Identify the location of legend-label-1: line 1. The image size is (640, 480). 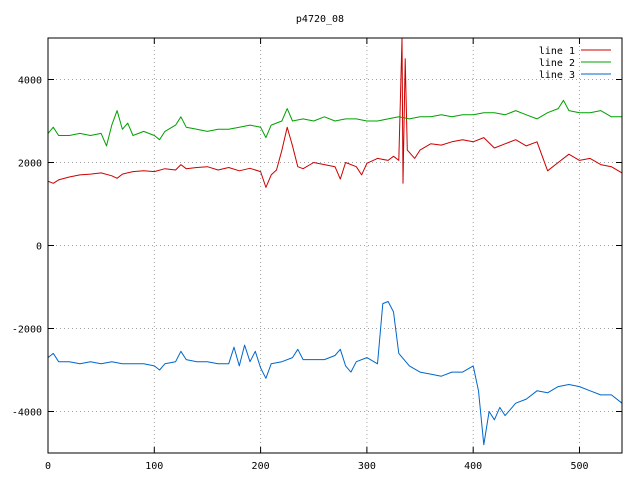
(557, 51).